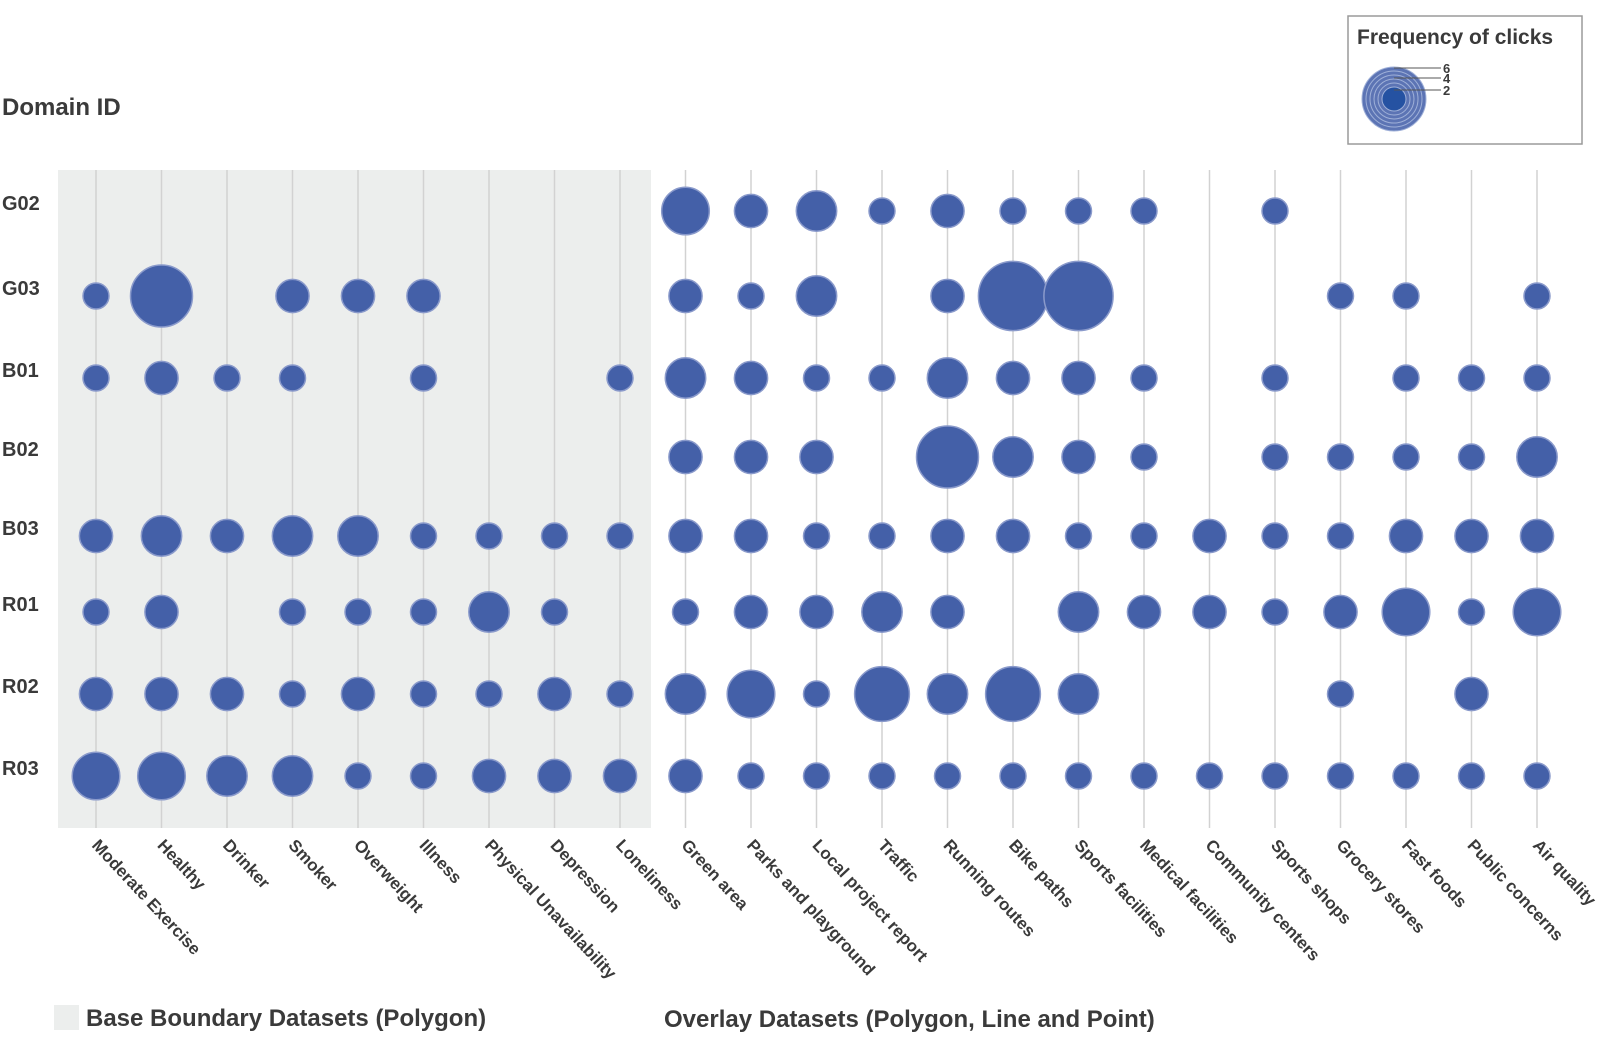  Describe the element at coordinates (20, 769) in the screenshot. I see `row-label: R03` at that location.